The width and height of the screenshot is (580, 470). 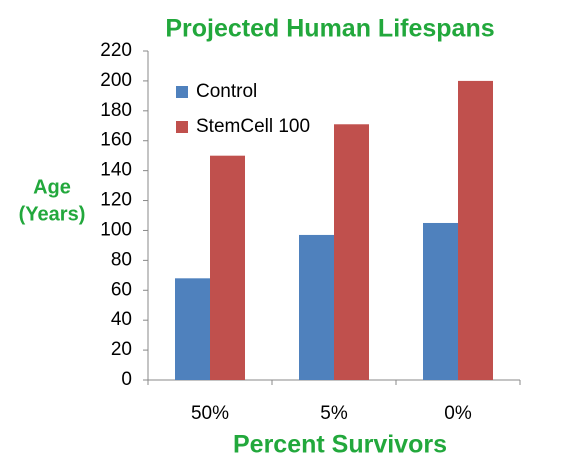 What do you see at coordinates (121, 349) in the screenshot?
I see `y-tick-label: 20` at bounding box center [121, 349].